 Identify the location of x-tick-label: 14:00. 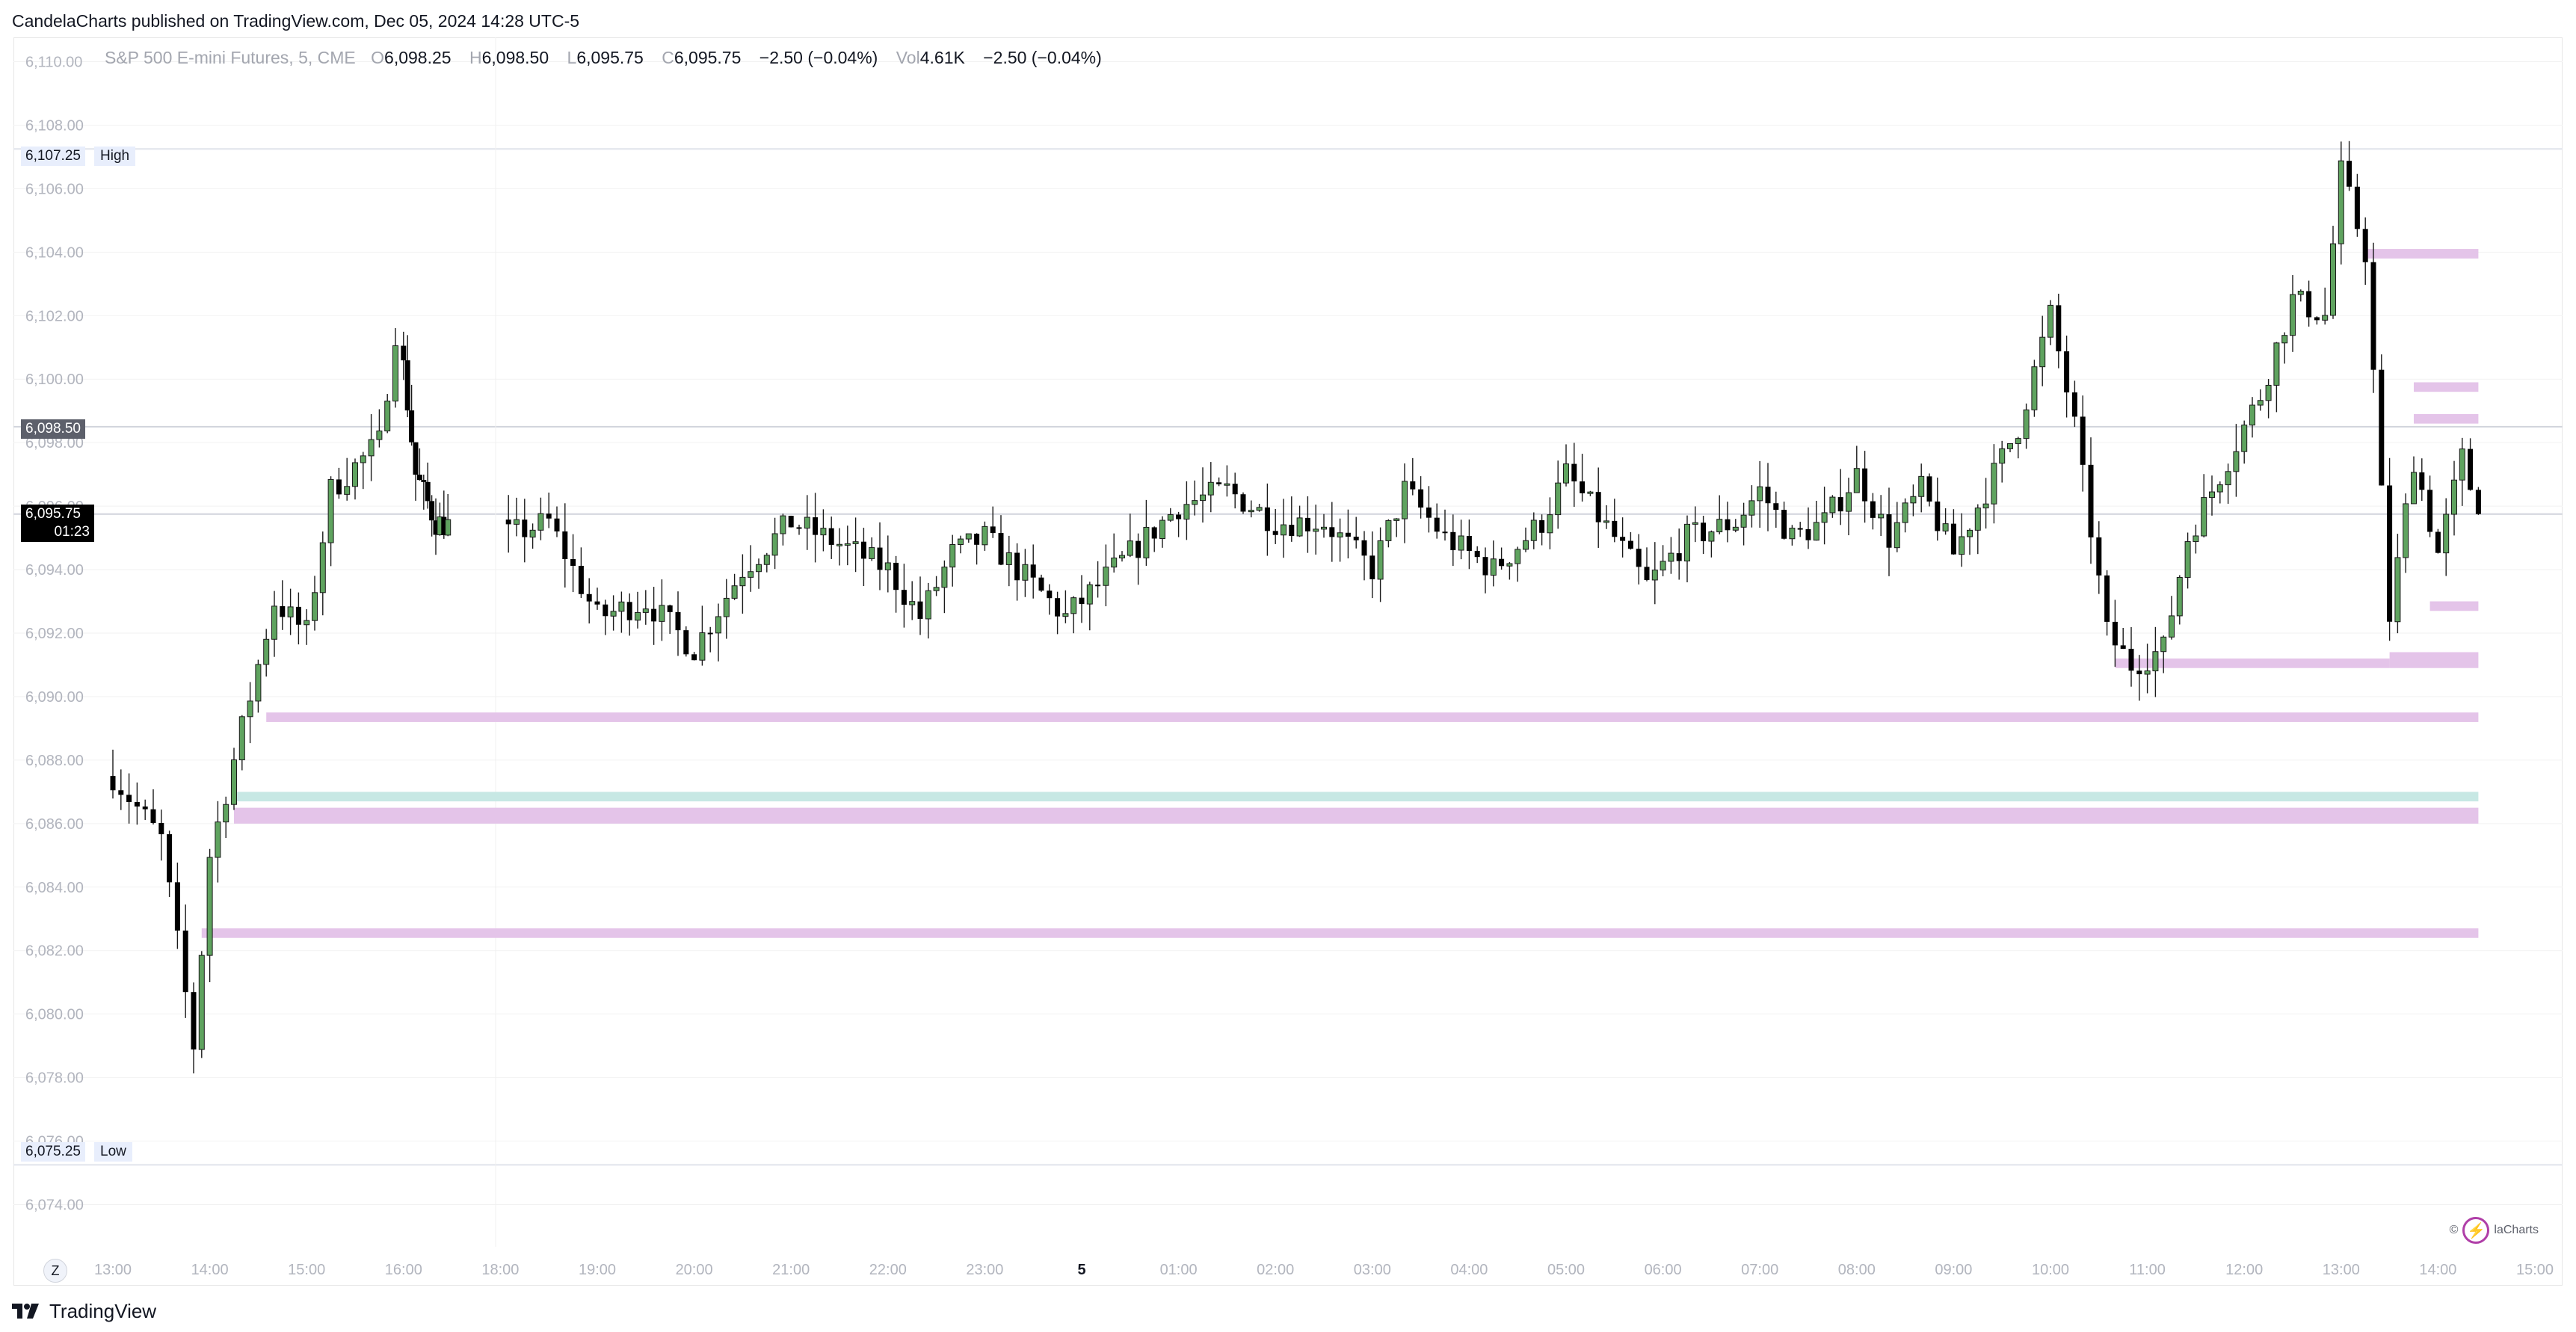
(210, 1270).